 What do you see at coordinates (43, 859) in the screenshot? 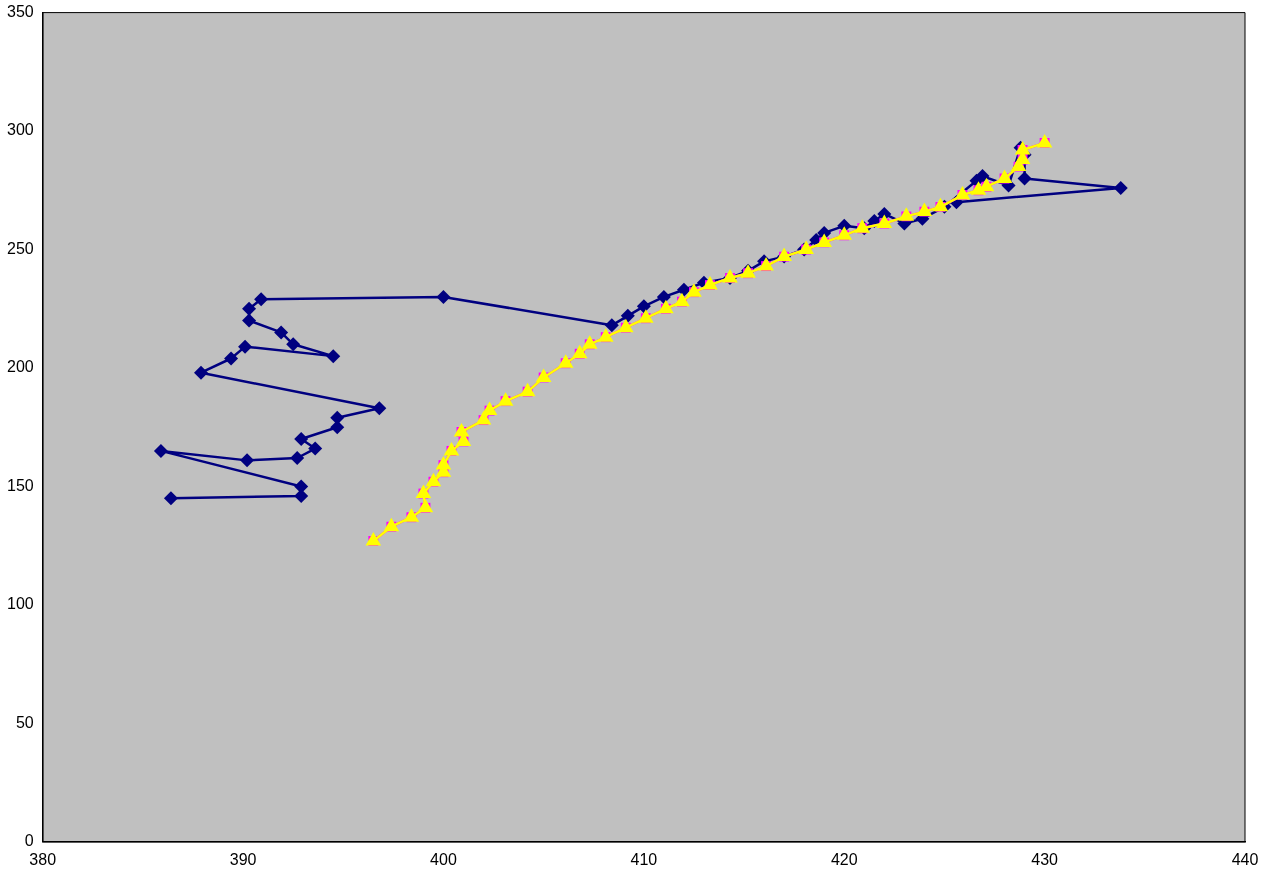
I see `x-tick-label: 380` at bounding box center [43, 859].